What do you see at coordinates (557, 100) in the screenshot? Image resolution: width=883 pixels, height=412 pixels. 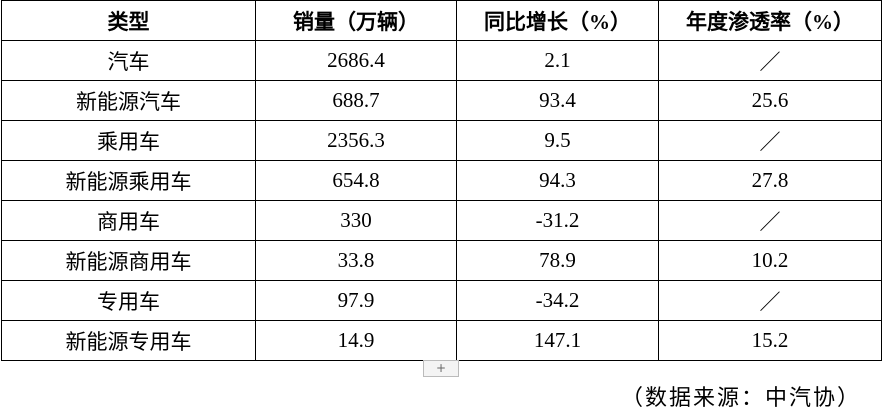 I see `table-cell: 93.4` at bounding box center [557, 100].